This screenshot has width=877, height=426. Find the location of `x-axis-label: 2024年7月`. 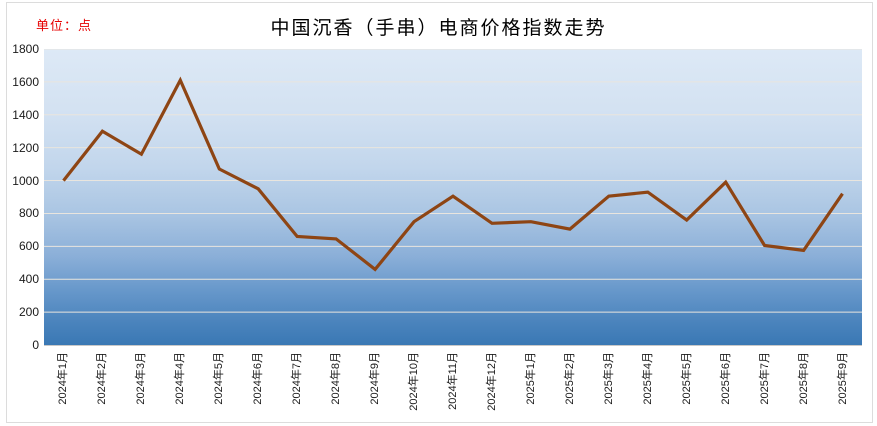

x-axis-label: 2024年7月 is located at coordinates (297, 378).